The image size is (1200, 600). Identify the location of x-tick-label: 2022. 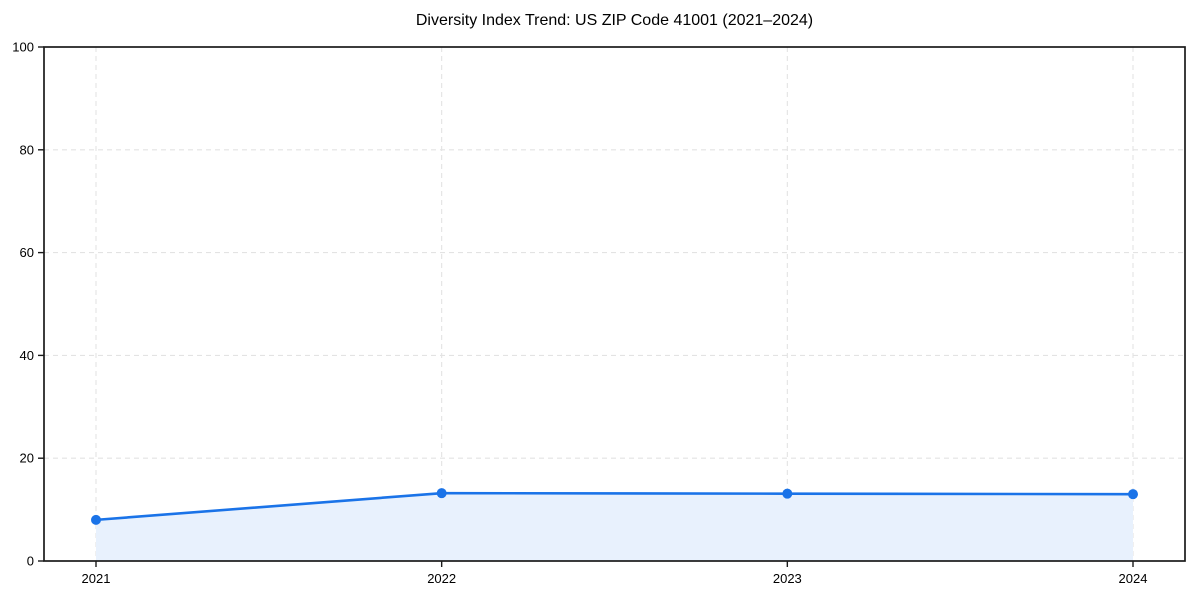
(441, 578).